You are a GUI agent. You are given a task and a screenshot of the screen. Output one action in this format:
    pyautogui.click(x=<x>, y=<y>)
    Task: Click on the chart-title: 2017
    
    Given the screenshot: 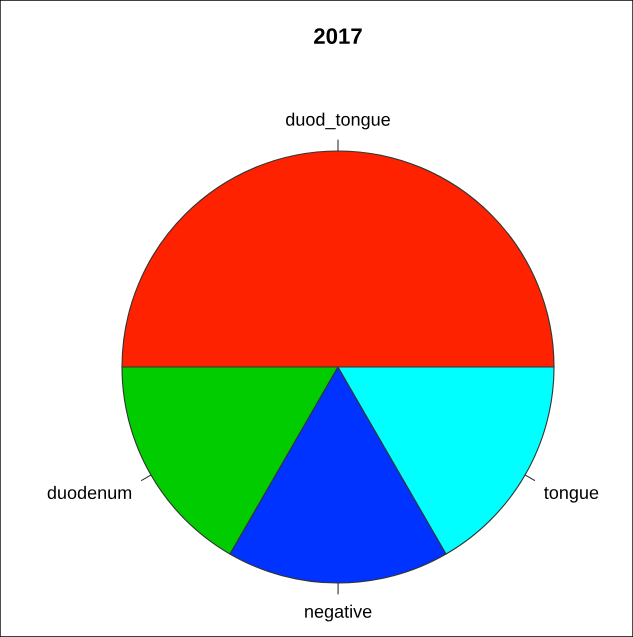 What is the action you would take?
    pyautogui.click(x=338, y=36)
    